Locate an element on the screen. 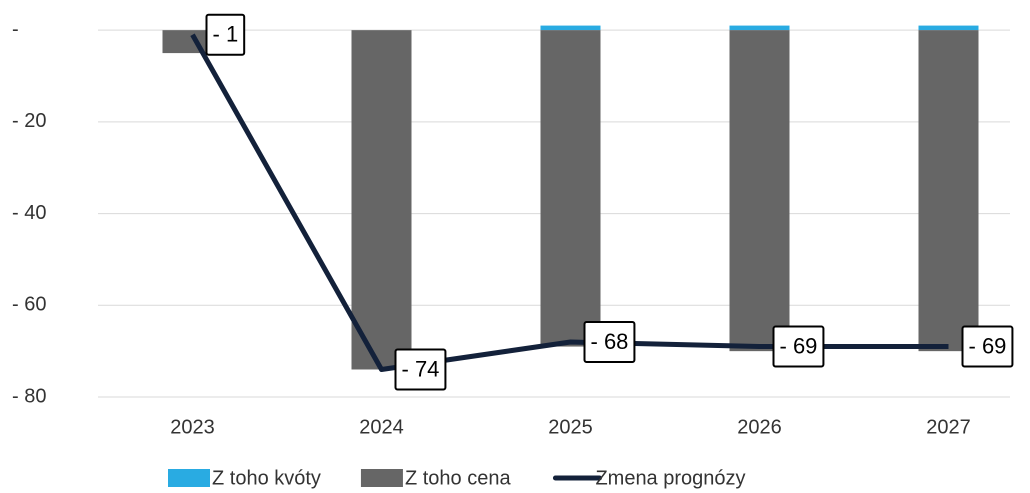 The width and height of the screenshot is (1030, 493). y-tick-label: - is located at coordinates (15, 29).